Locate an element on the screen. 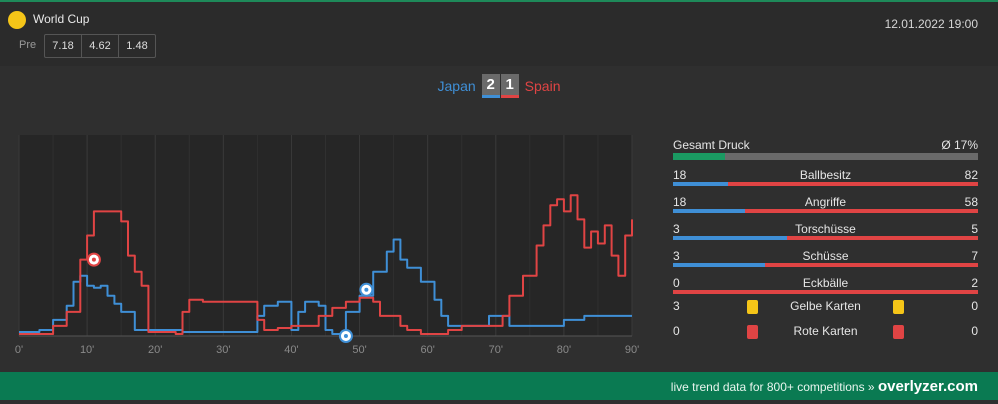  series-line-japan is located at coordinates (325, 286).